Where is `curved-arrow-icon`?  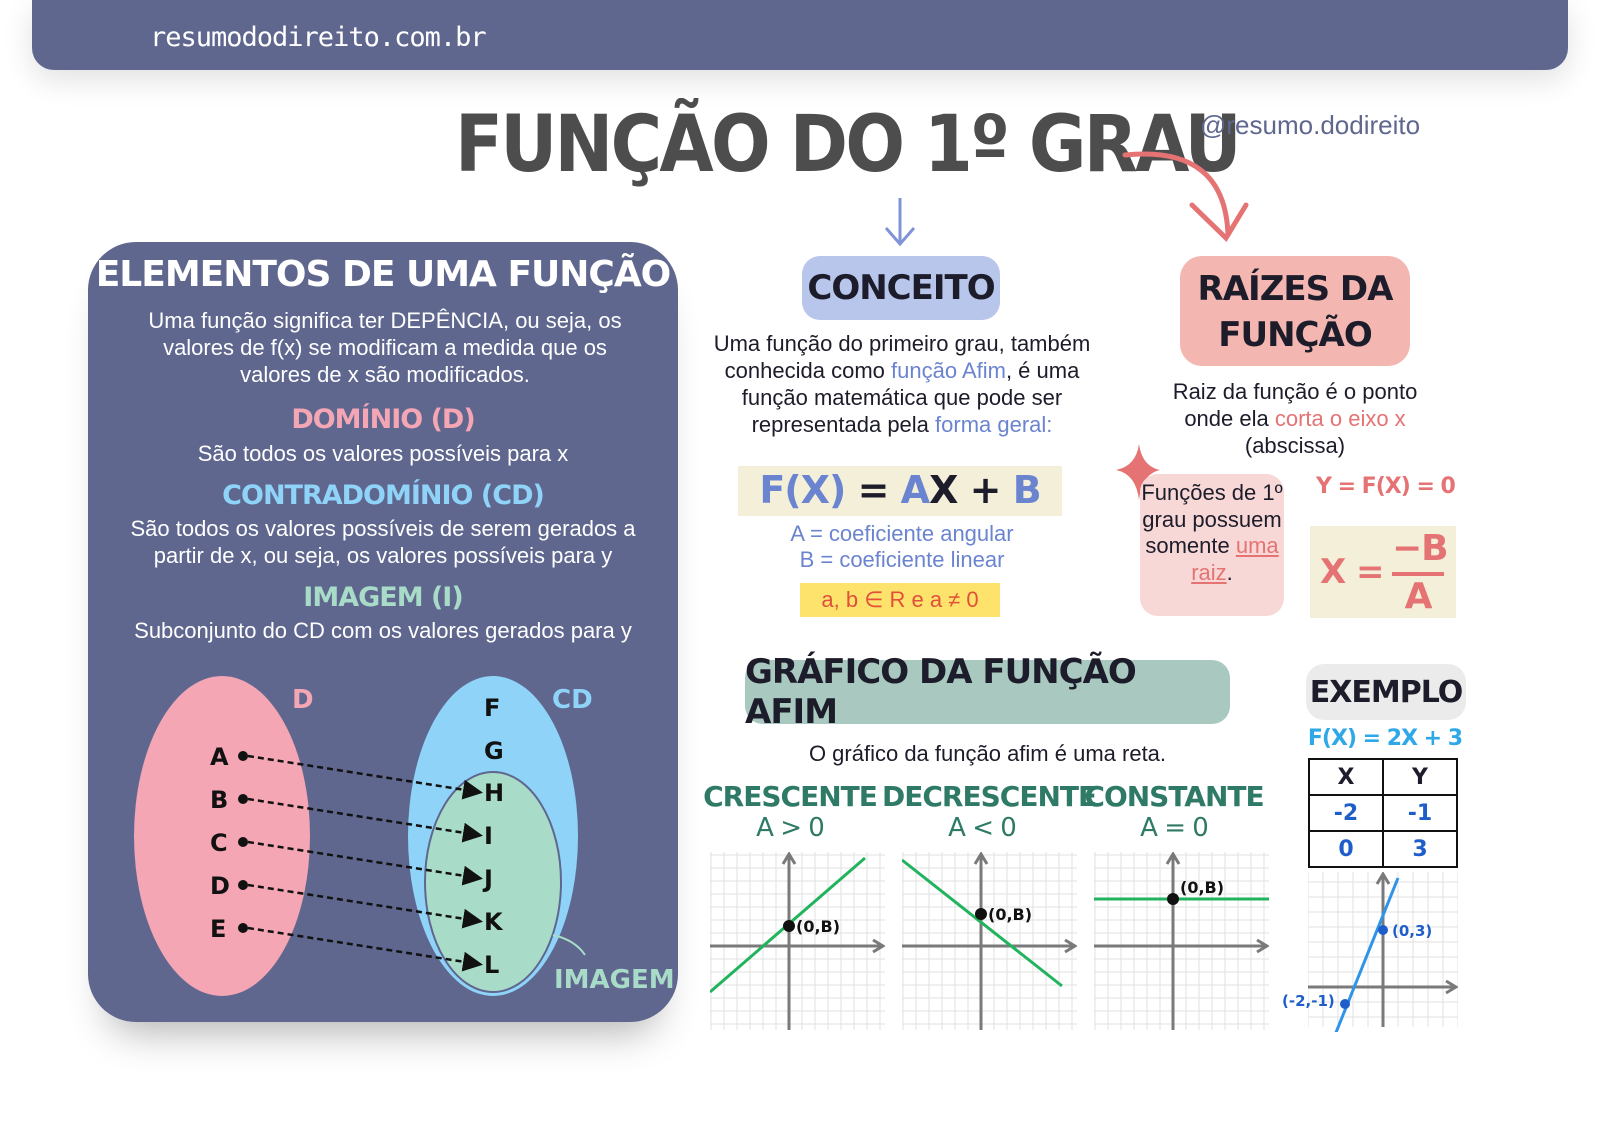 curved-arrow-icon is located at coordinates (1185, 196).